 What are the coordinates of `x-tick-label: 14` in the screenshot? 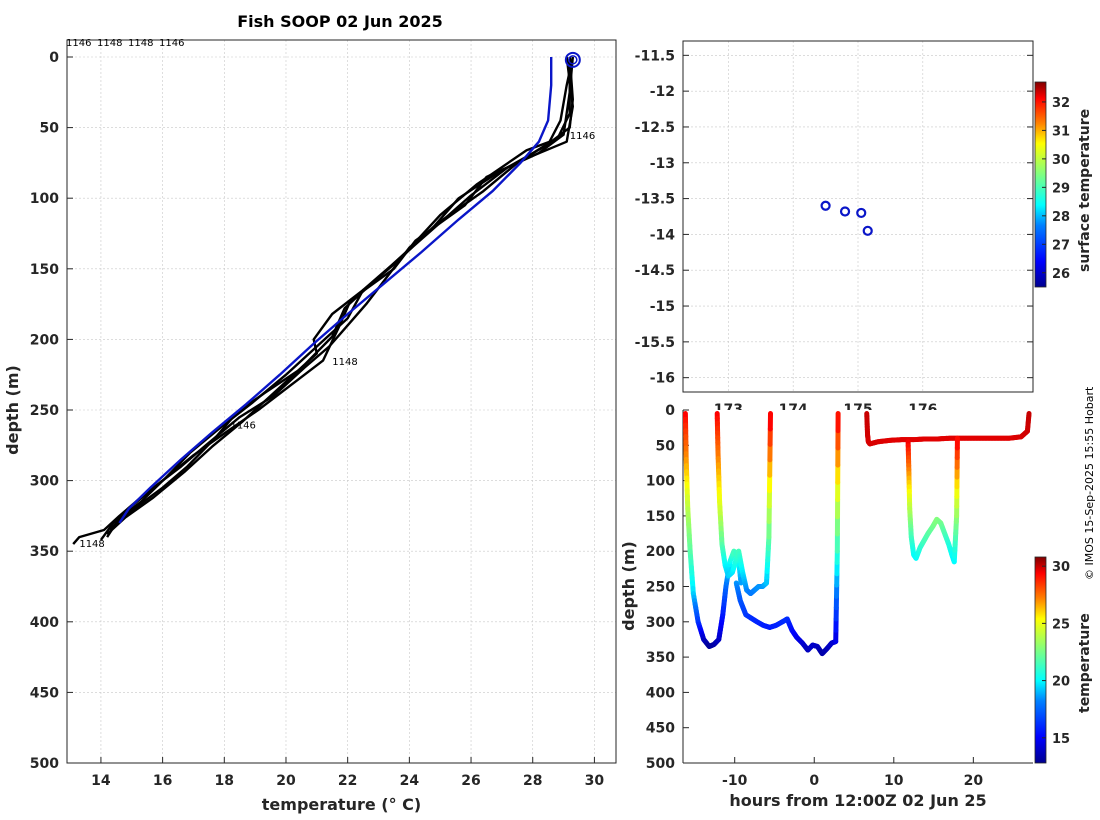 It's located at (101, 781).